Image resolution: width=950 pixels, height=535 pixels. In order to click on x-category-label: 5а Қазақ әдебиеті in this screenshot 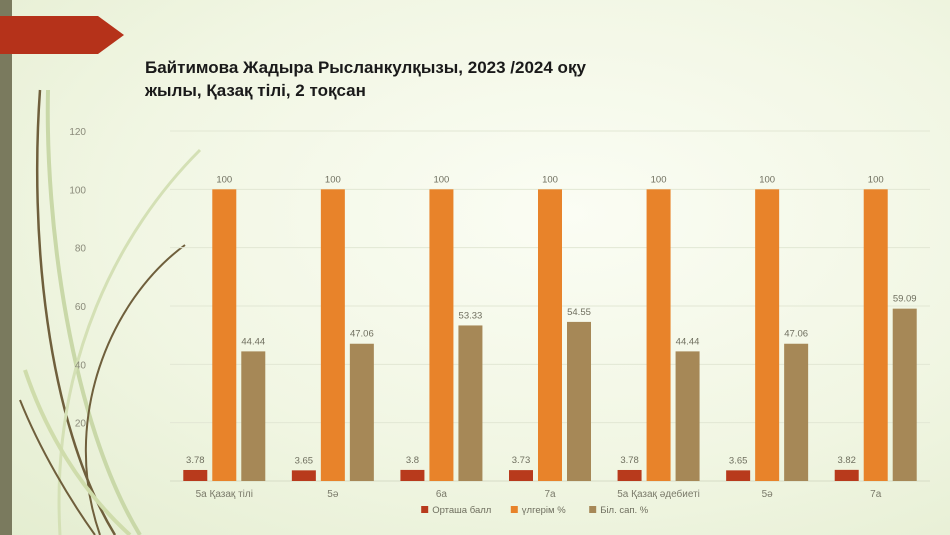, I will do `click(658, 494)`.